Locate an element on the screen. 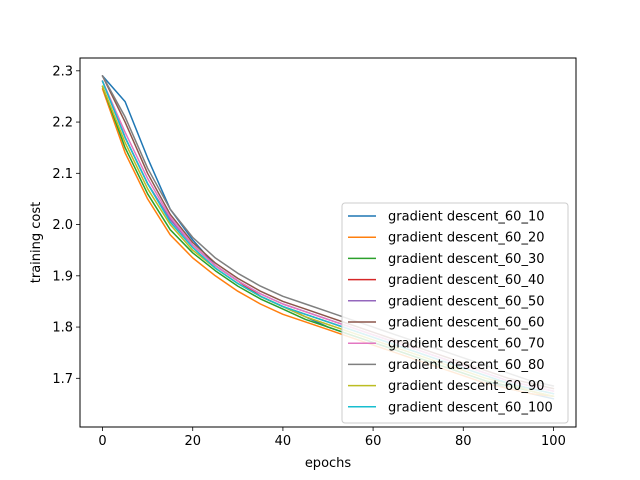 Image resolution: width=640 pixels, height=480 pixels. x-tick-label: 80 is located at coordinates (463, 441).